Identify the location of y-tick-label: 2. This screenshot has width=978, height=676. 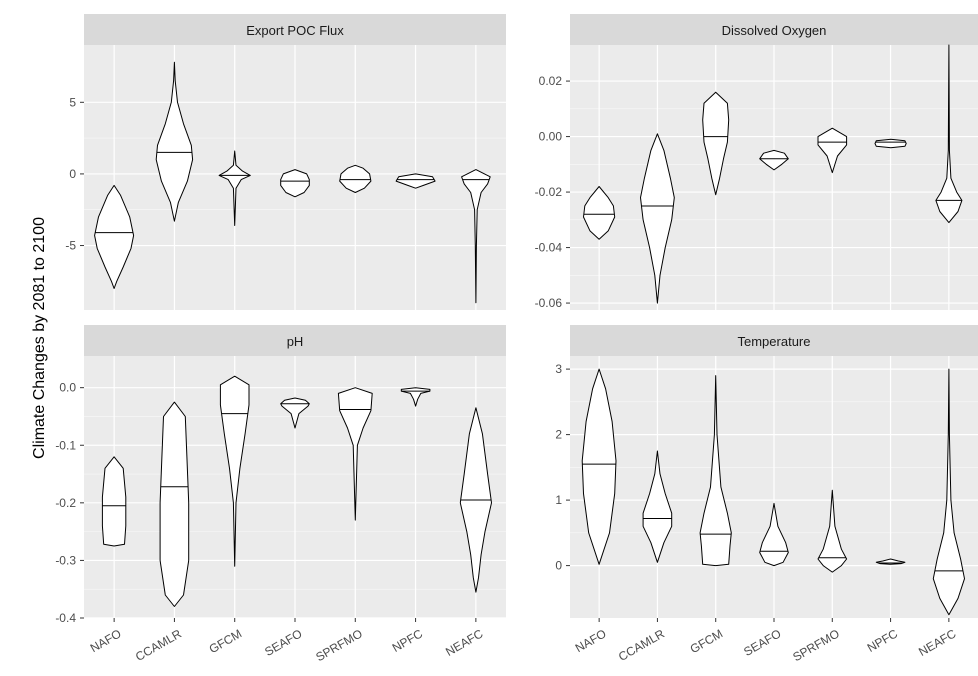
(558, 435).